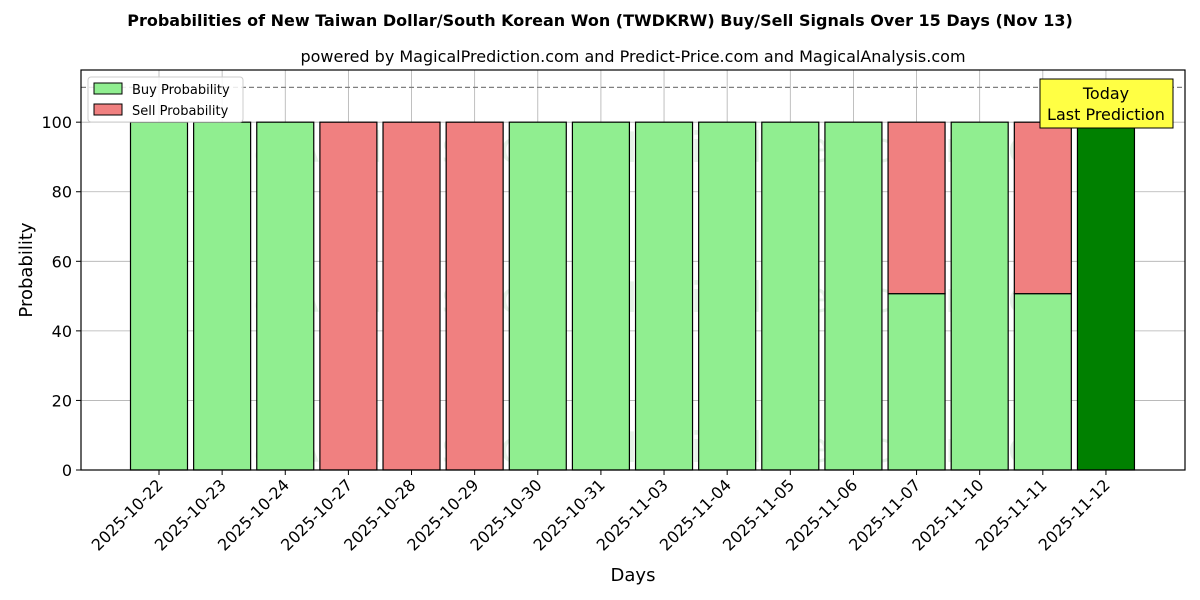  I want to click on legend-swatch-buy, so click(108, 88).